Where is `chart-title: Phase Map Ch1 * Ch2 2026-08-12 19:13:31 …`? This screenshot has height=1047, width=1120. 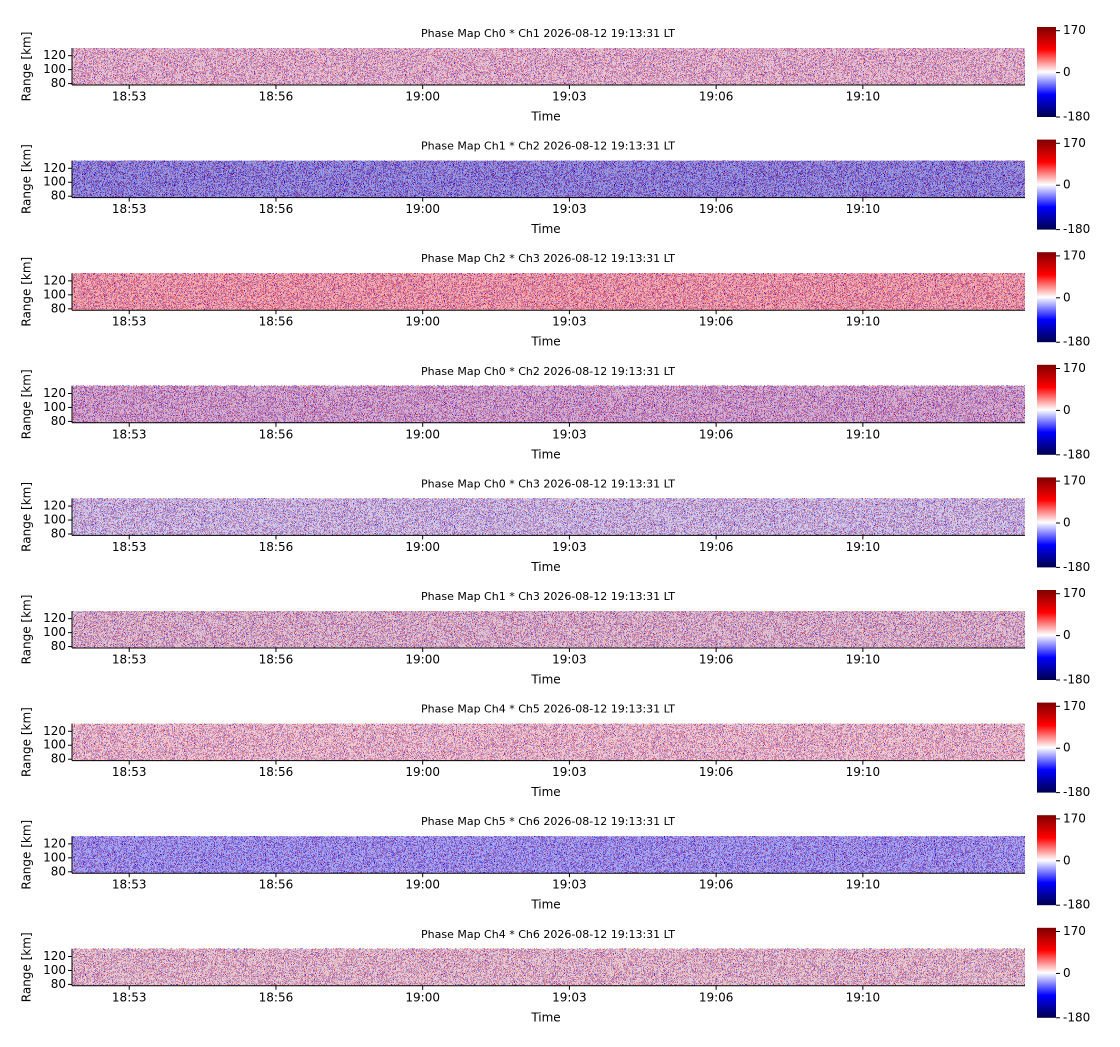 chart-title: Phase Map Ch1 * Ch2 2026-08-12 19:13:31 … is located at coordinates (548, 146).